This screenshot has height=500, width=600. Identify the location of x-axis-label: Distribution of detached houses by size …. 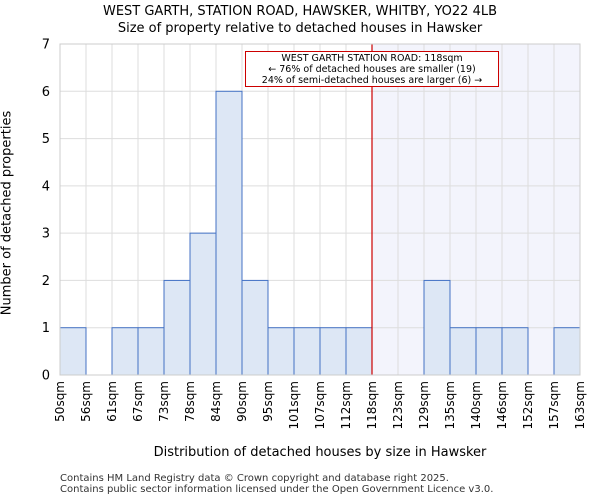
(320, 452).